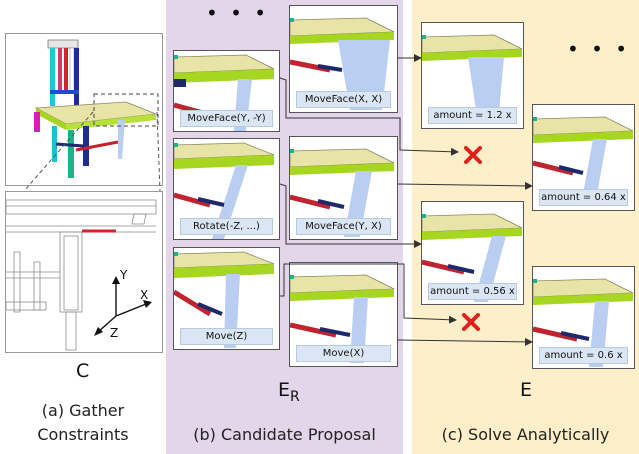 This screenshot has width=639, height=454. Describe the element at coordinates (83, 371) in the screenshot. I see `constraints-variable: C` at that location.